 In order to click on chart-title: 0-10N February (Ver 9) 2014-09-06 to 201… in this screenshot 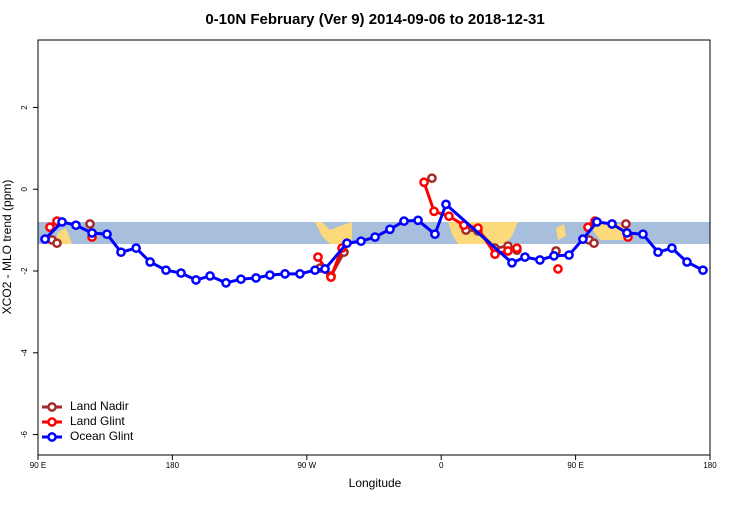, I will do `click(374, 19)`.